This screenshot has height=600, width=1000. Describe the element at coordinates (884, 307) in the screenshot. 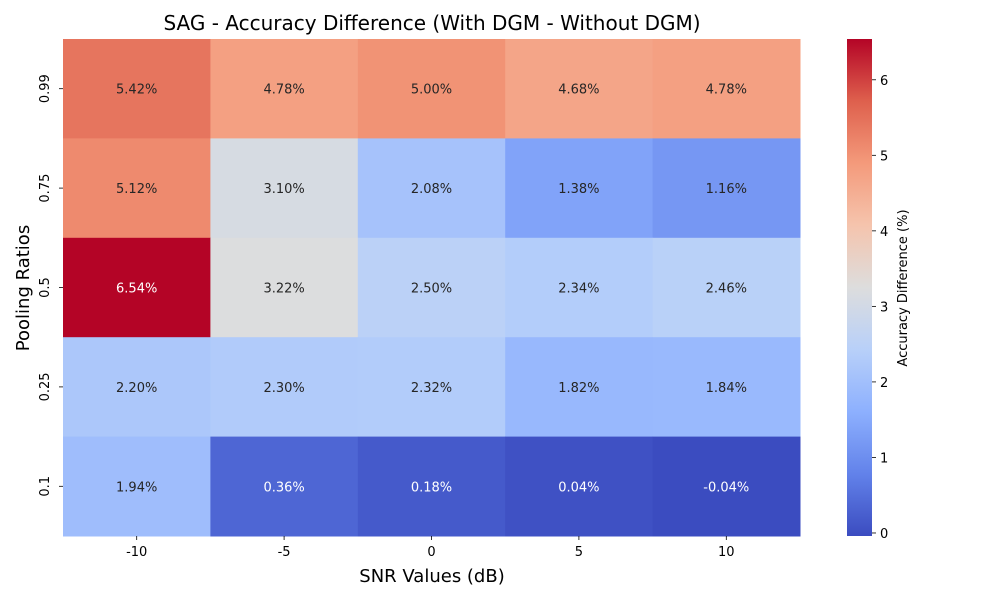

I see `colorbar-tick-label: 3` at that location.